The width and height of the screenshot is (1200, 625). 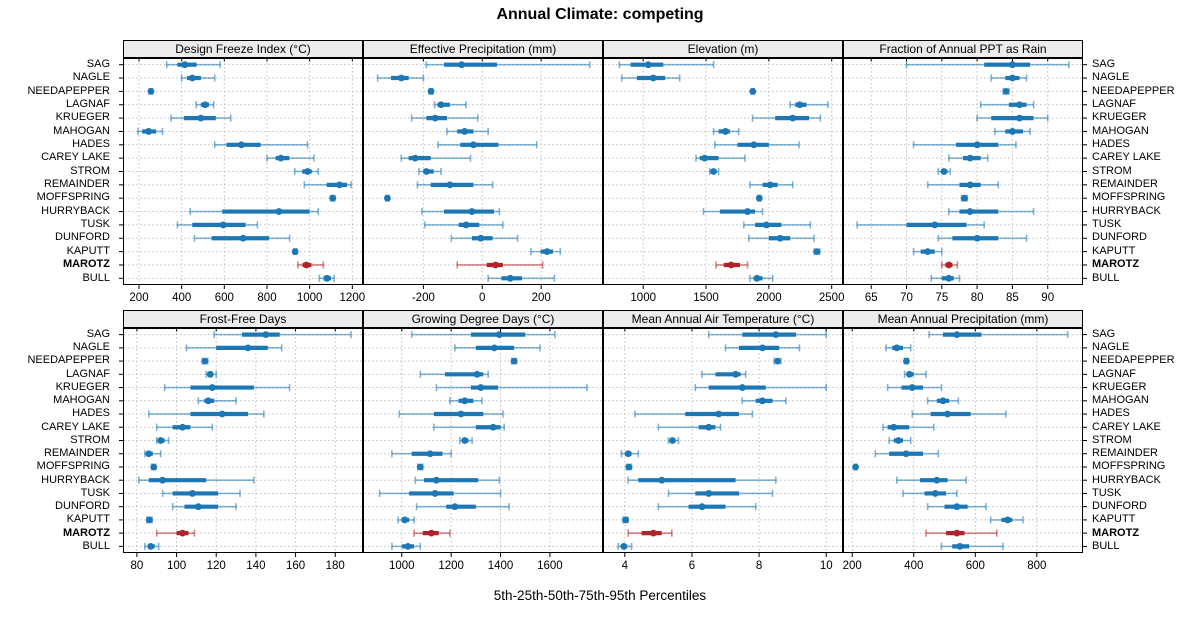 I want to click on panel-7: 200 400 600 800, so click(x=965, y=450).